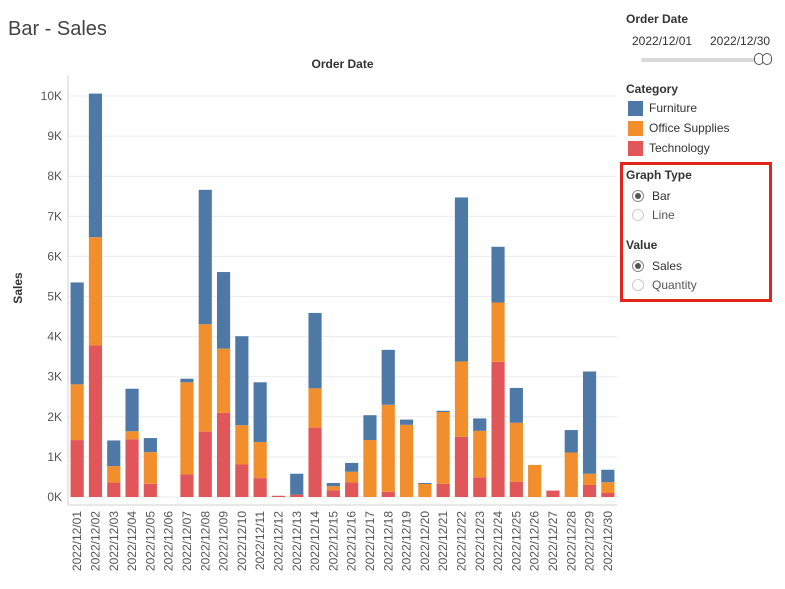 The width and height of the screenshot is (785, 589). I want to click on x-tick-label: 2022/12/13, so click(297, 541).